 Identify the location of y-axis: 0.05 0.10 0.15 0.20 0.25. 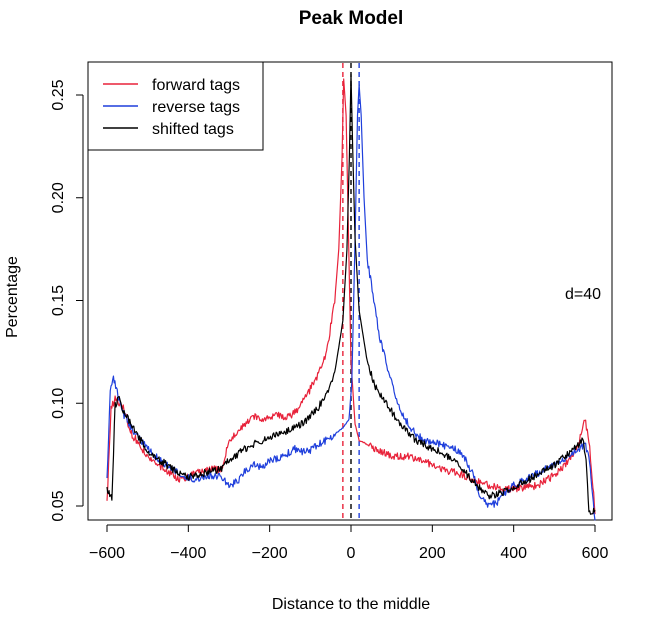
(67, 300).